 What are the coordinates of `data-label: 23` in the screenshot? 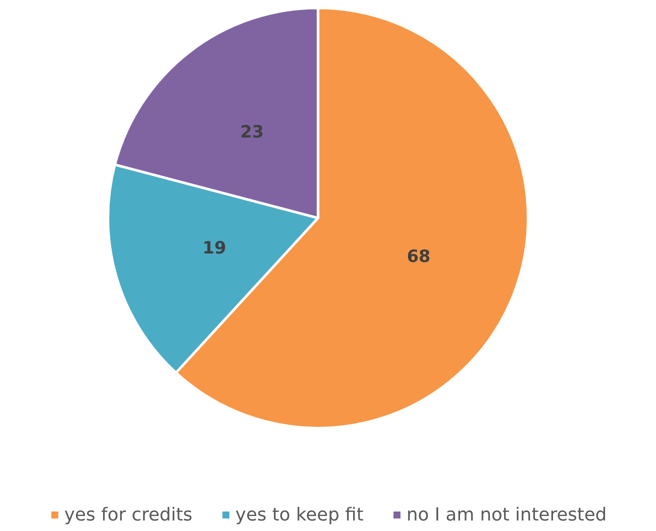 It's located at (252, 132).